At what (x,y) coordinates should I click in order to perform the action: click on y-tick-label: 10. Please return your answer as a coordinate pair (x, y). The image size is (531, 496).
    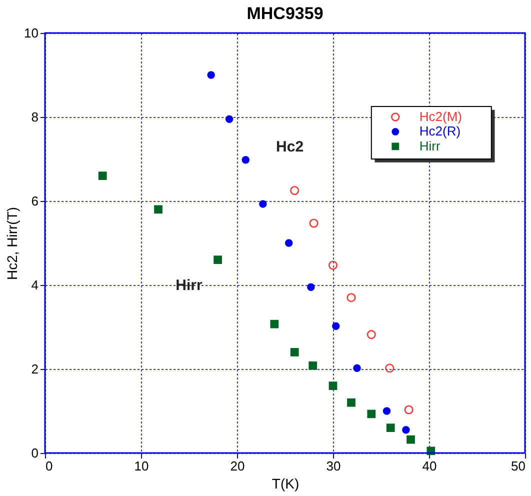
    Looking at the image, I should click on (31, 33).